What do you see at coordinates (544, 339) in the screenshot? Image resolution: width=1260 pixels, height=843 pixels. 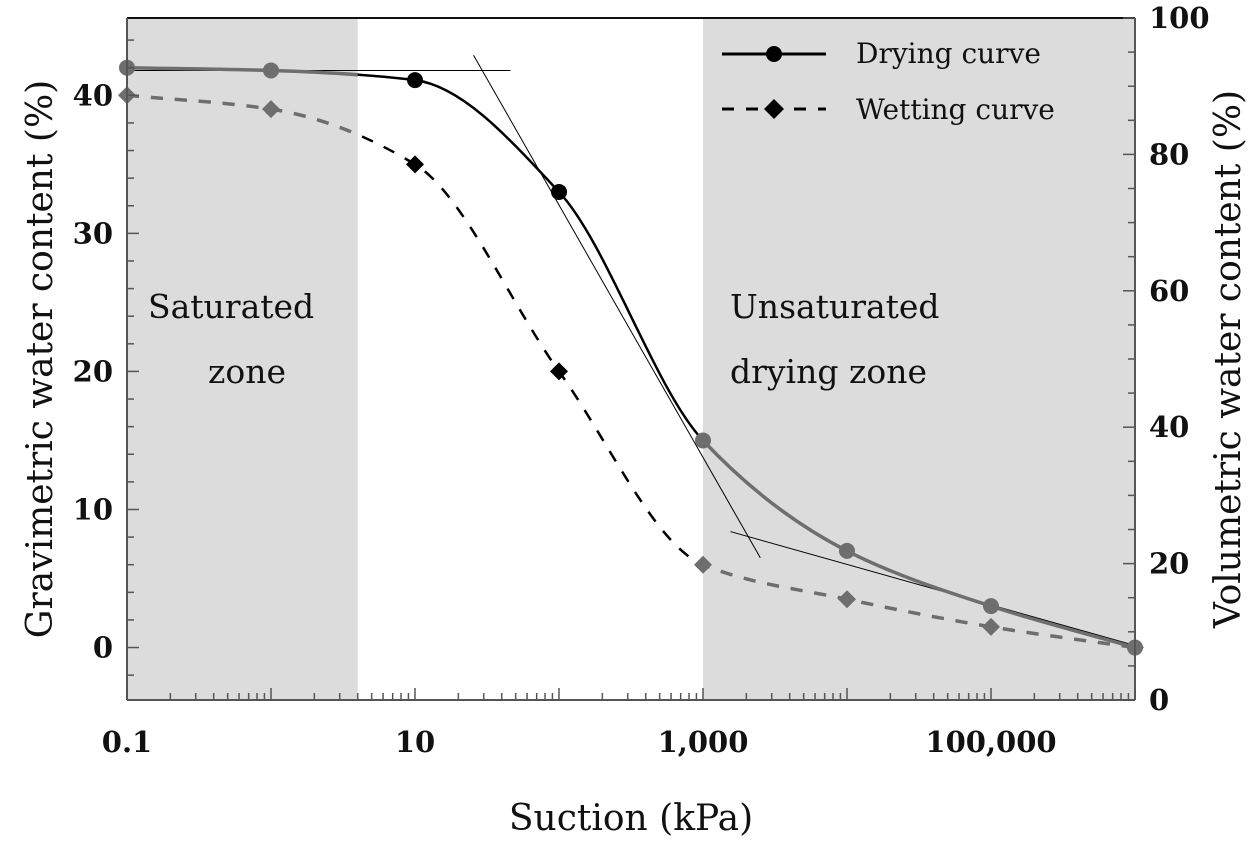 I see `zone-labels: Saturated zone Unsaturated drying zone` at bounding box center [544, 339].